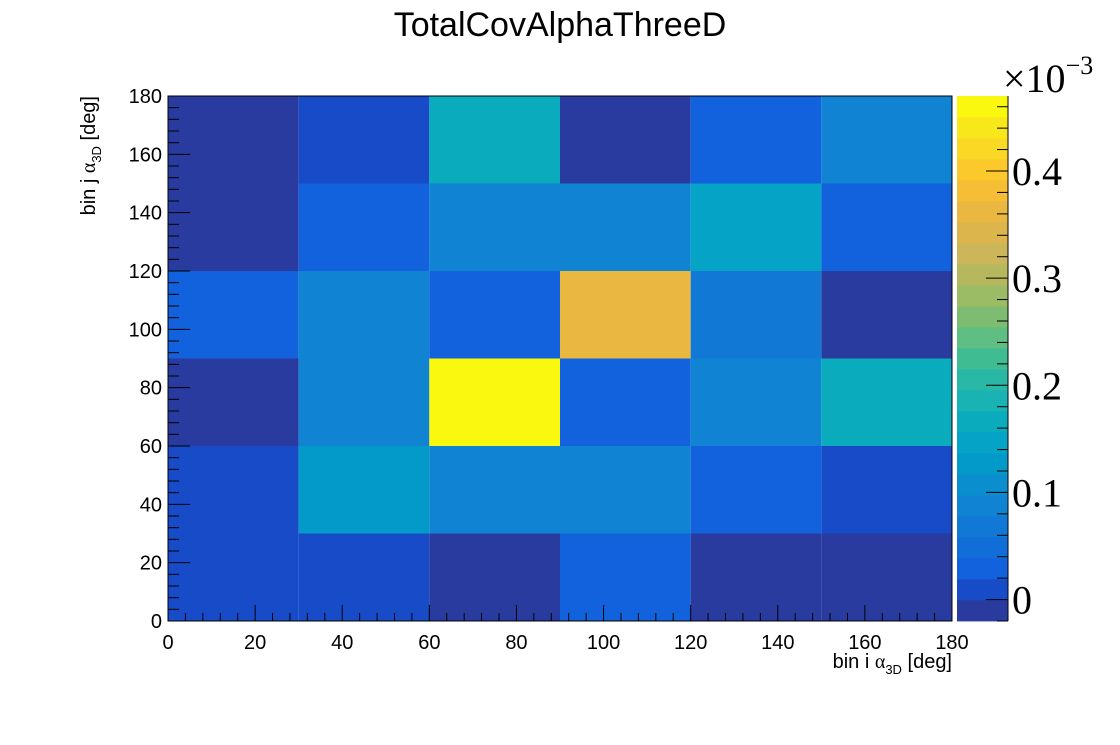 This screenshot has height=745, width=1120. What do you see at coordinates (255, 643) in the screenshot?
I see `x-tick-label: 20` at bounding box center [255, 643].